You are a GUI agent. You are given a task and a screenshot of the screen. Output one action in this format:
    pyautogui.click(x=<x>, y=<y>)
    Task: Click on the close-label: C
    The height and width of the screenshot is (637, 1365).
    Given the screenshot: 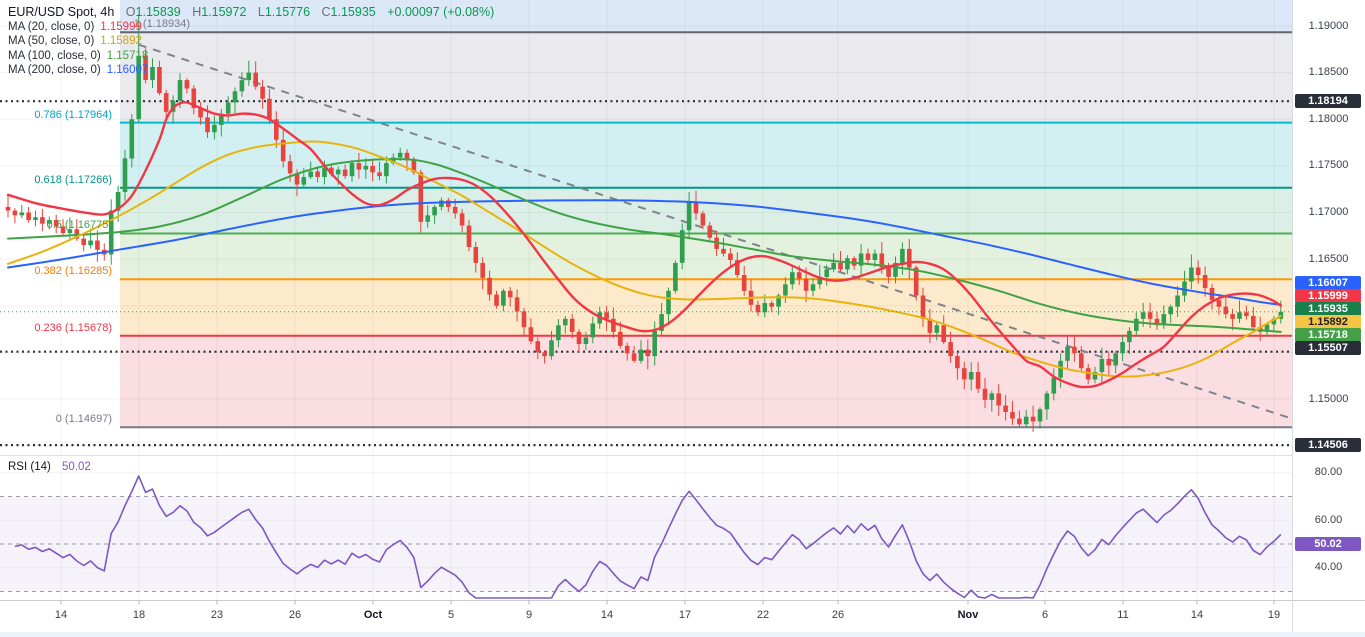 What is the action you would take?
    pyautogui.click(x=326, y=12)
    